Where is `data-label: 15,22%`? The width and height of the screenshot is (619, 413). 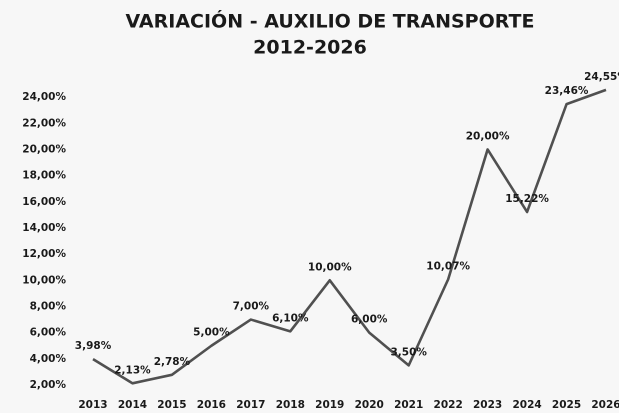
data-label: 15,22% is located at coordinates (527, 199).